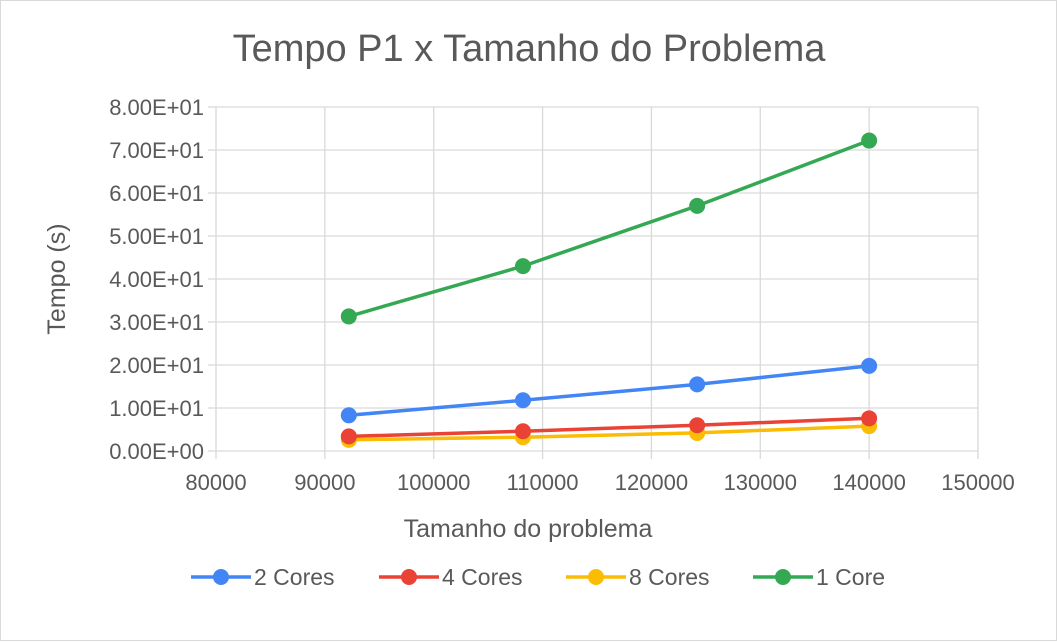  I want to click on chart-title: Tempo P1 x Tamanho do Problema, so click(530, 49).